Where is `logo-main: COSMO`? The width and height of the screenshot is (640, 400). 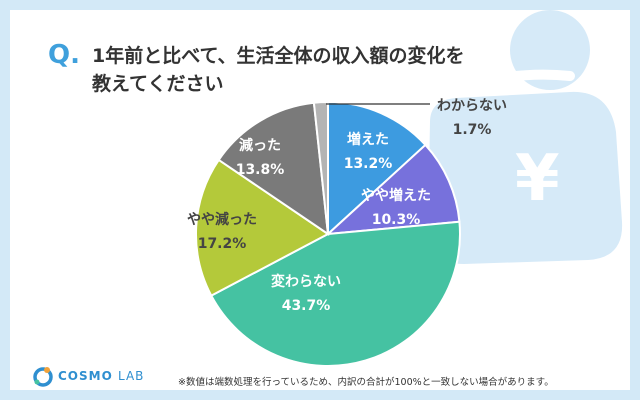
logo-main: COSMO is located at coordinates (85, 376).